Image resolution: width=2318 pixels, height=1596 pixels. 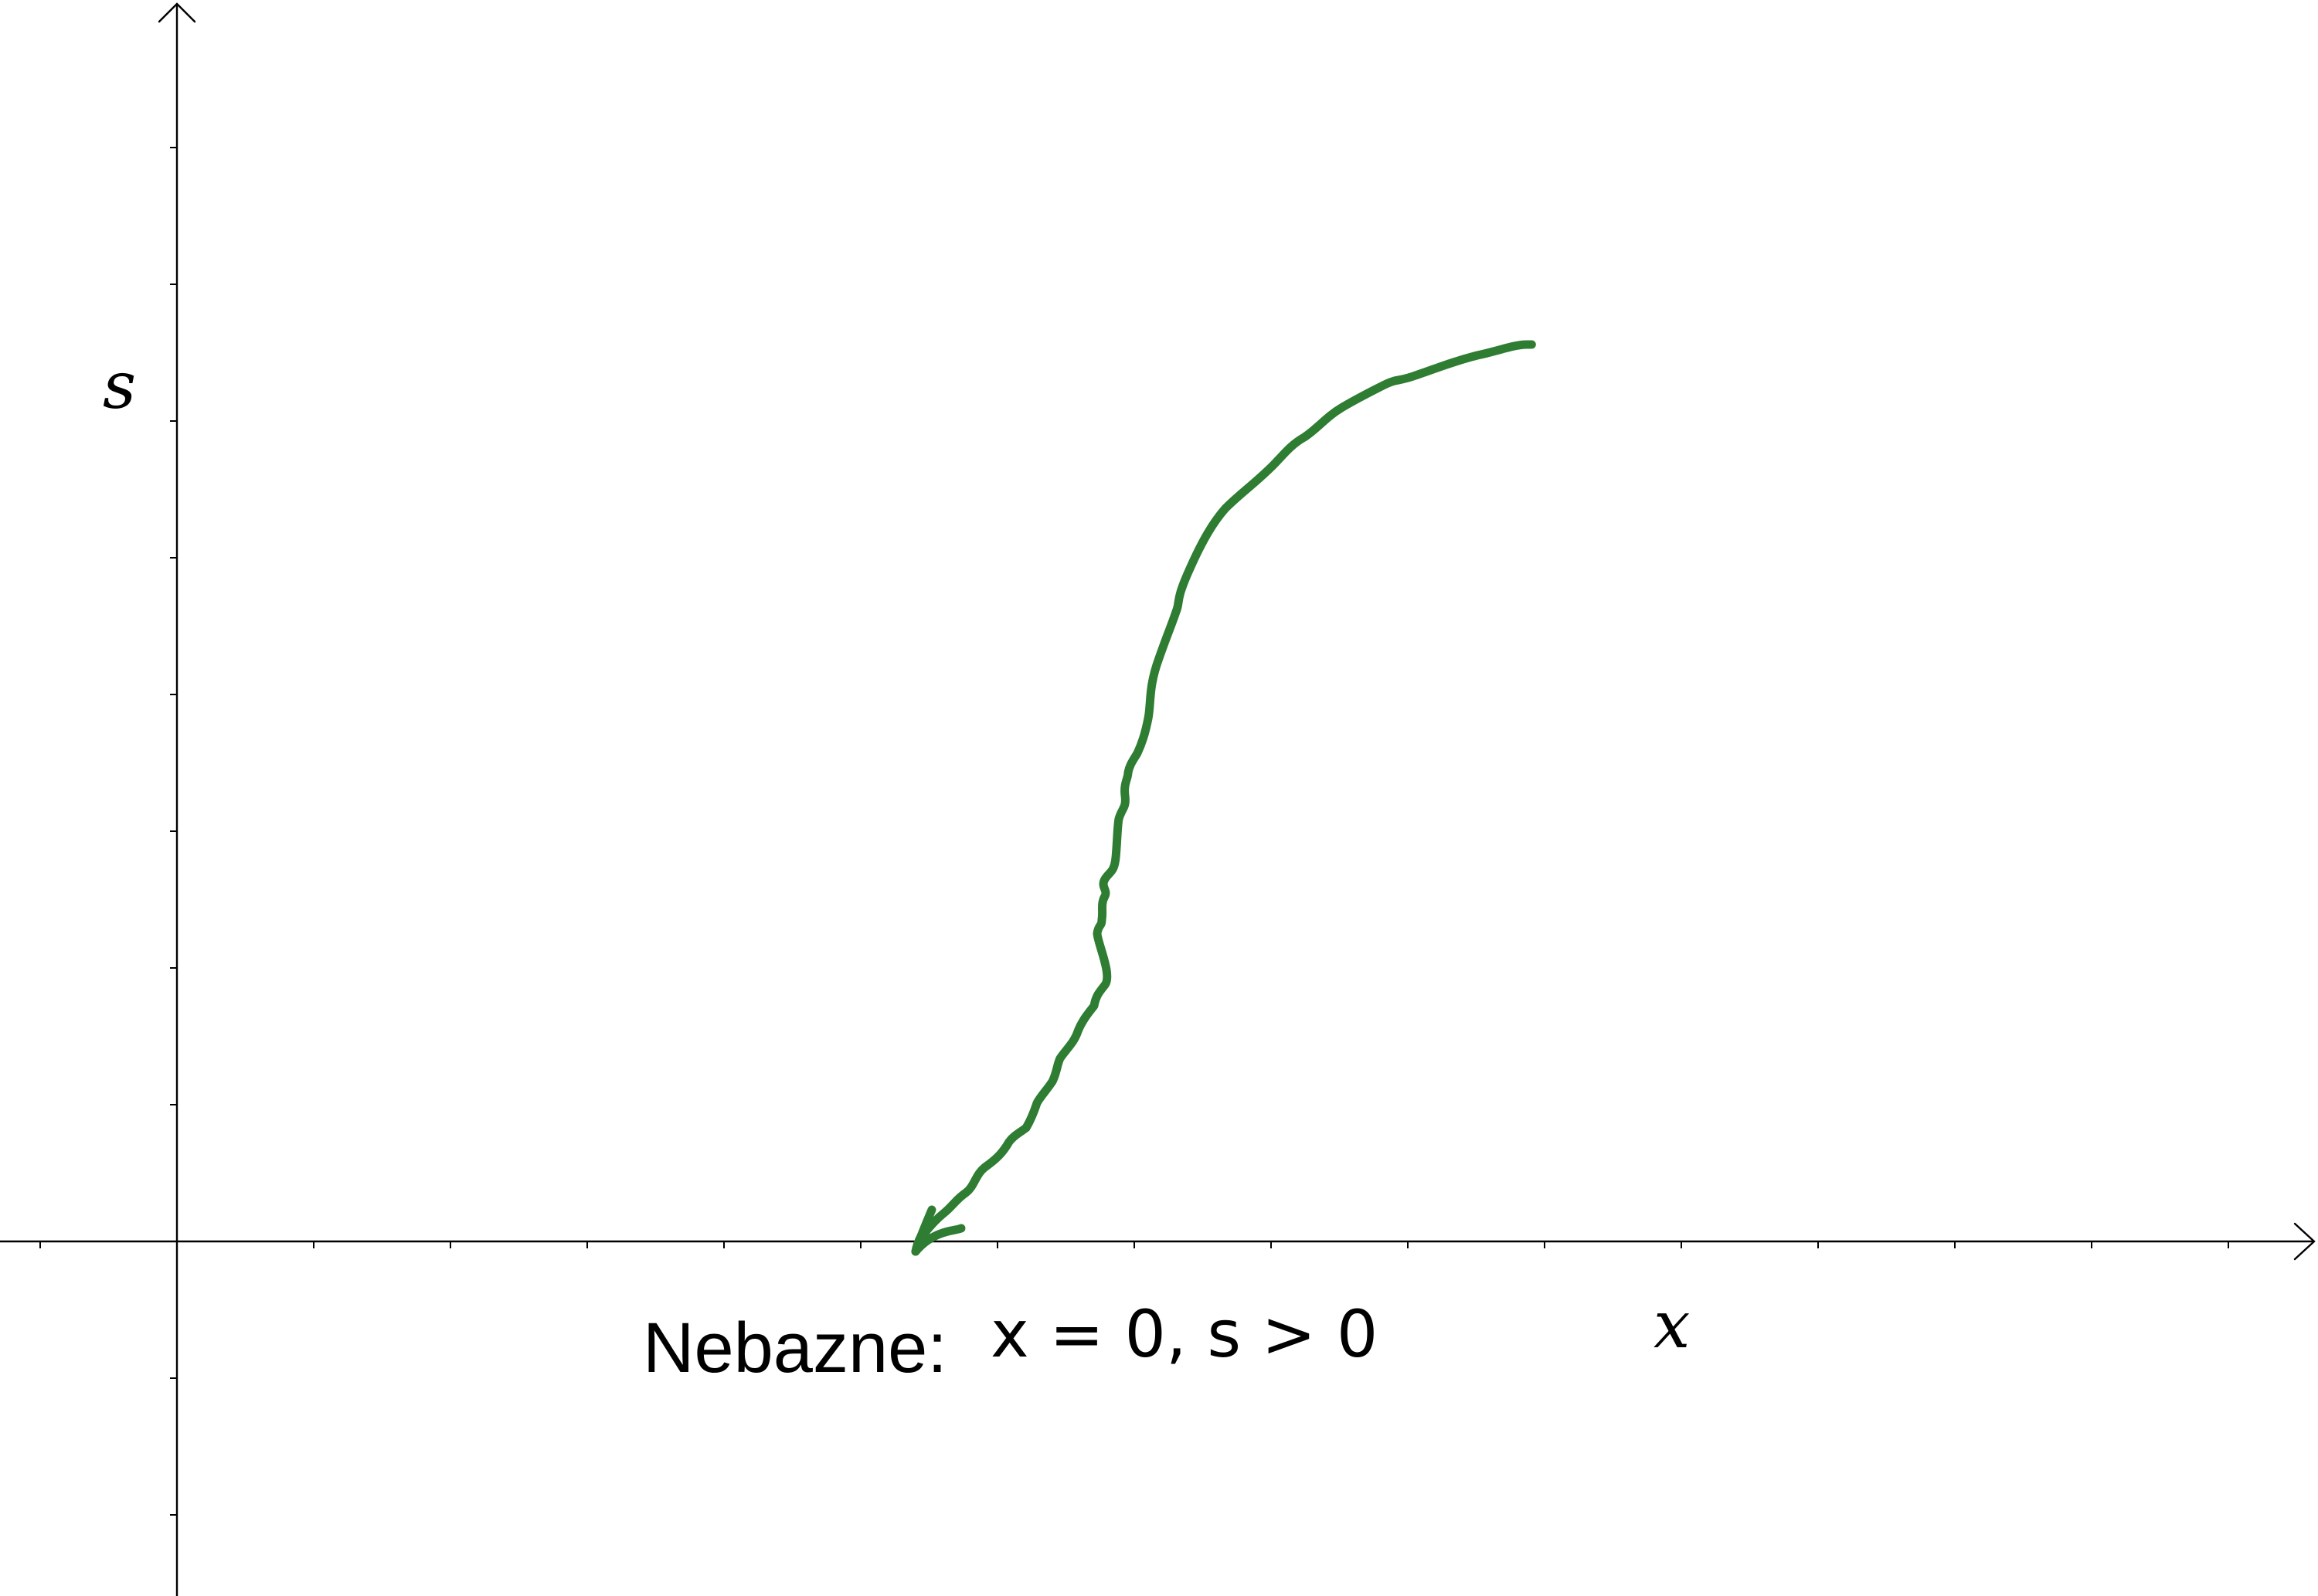 I want to click on x-axis, so click(x=1158, y=1241).